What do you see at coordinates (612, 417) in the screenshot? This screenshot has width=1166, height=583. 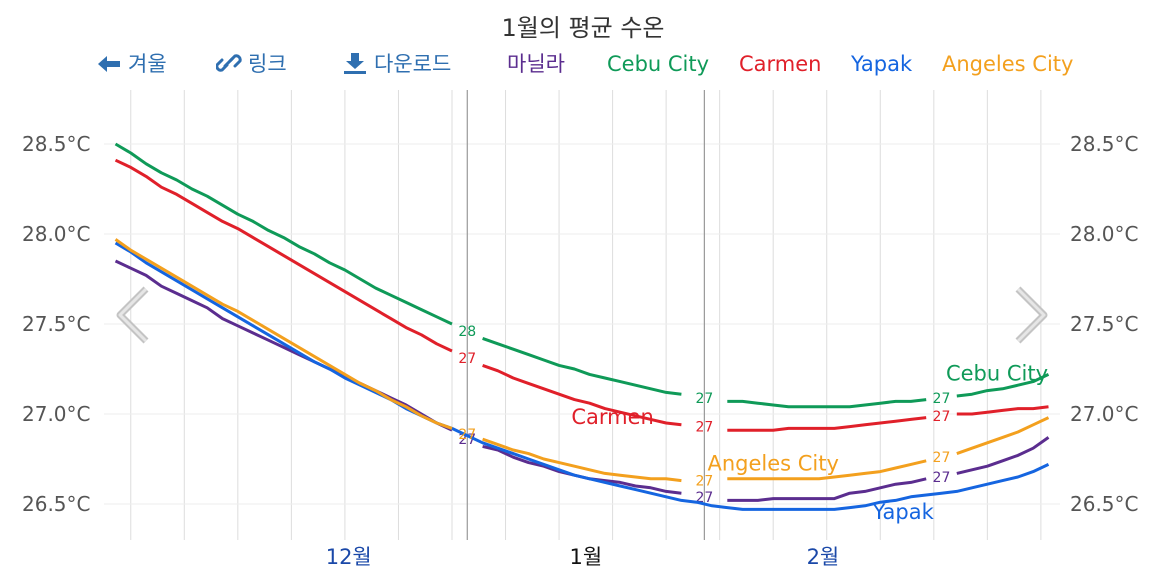 I see `series-name-label-carmen: Carmen` at bounding box center [612, 417].